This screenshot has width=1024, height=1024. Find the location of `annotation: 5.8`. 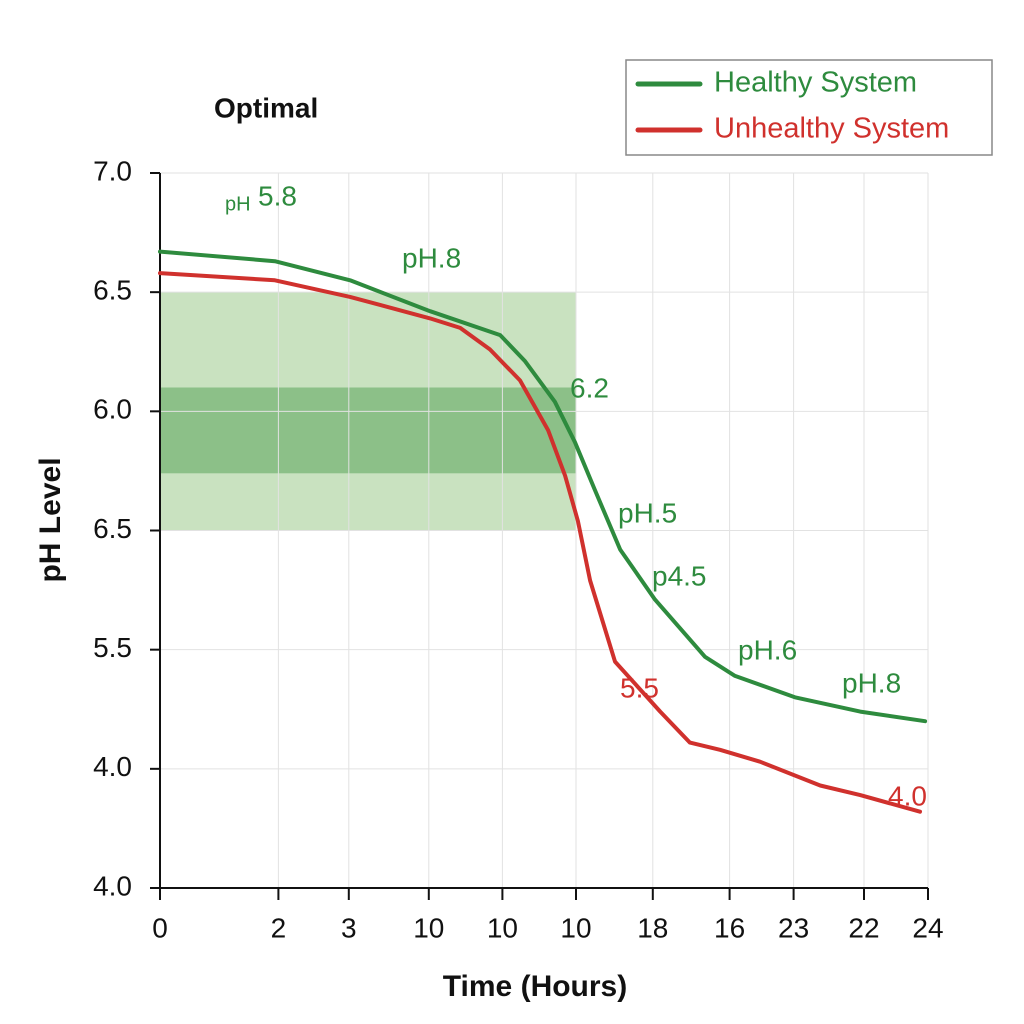

annotation: 5.8 is located at coordinates (277, 195).